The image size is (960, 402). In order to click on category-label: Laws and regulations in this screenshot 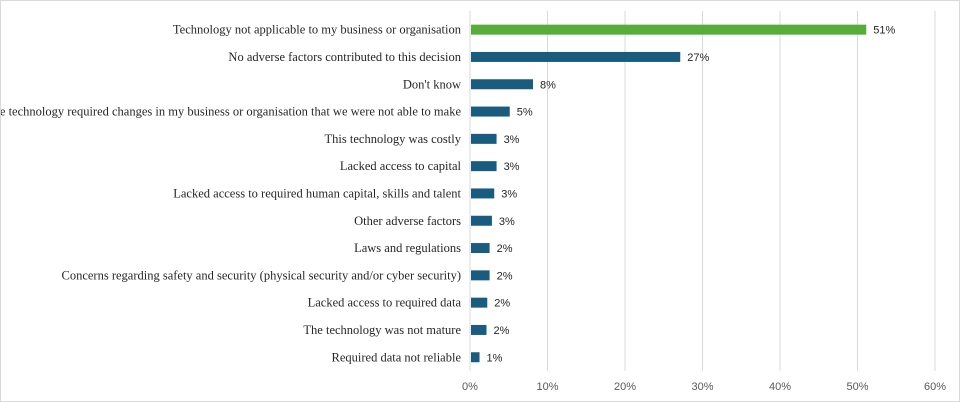, I will do `click(407, 248)`.